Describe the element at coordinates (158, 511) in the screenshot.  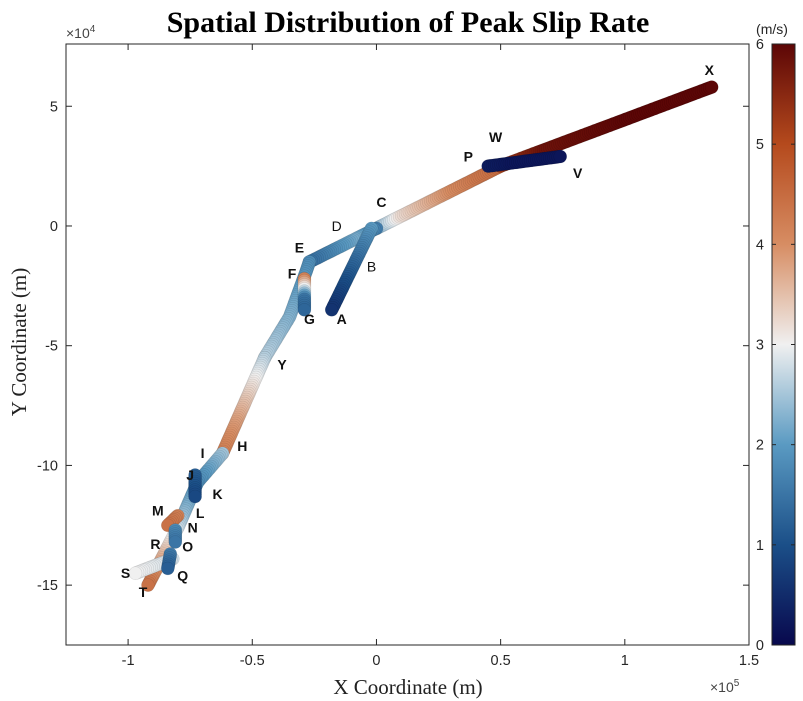
I see `segment-label-m: M` at that location.